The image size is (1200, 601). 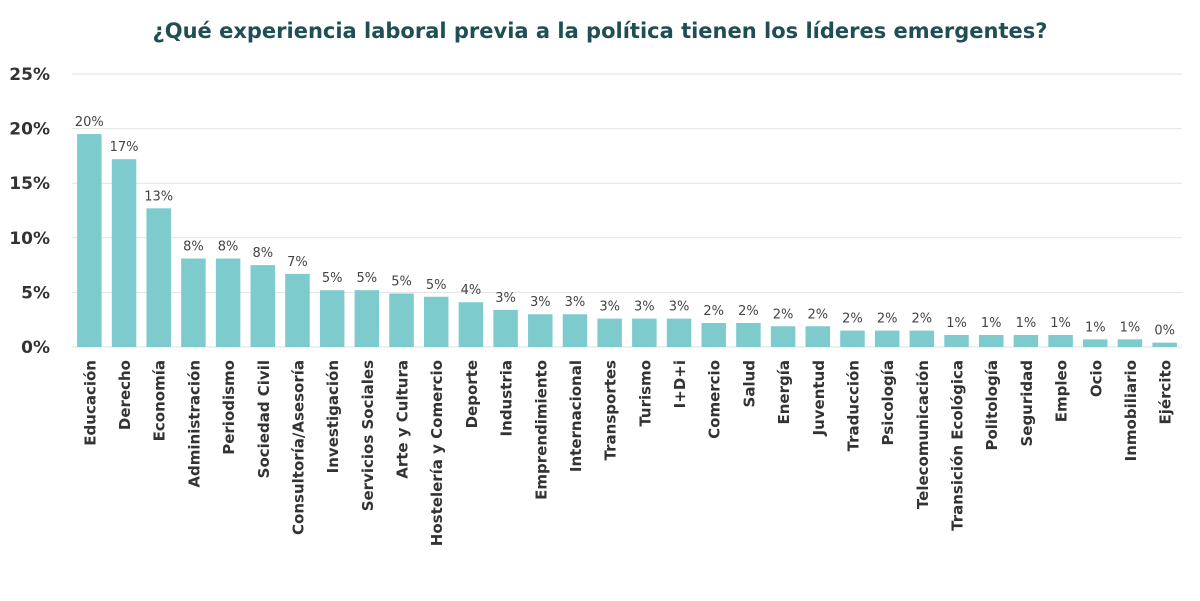 I want to click on x-tick-label: Servicios Sociales, so click(x=368, y=435).